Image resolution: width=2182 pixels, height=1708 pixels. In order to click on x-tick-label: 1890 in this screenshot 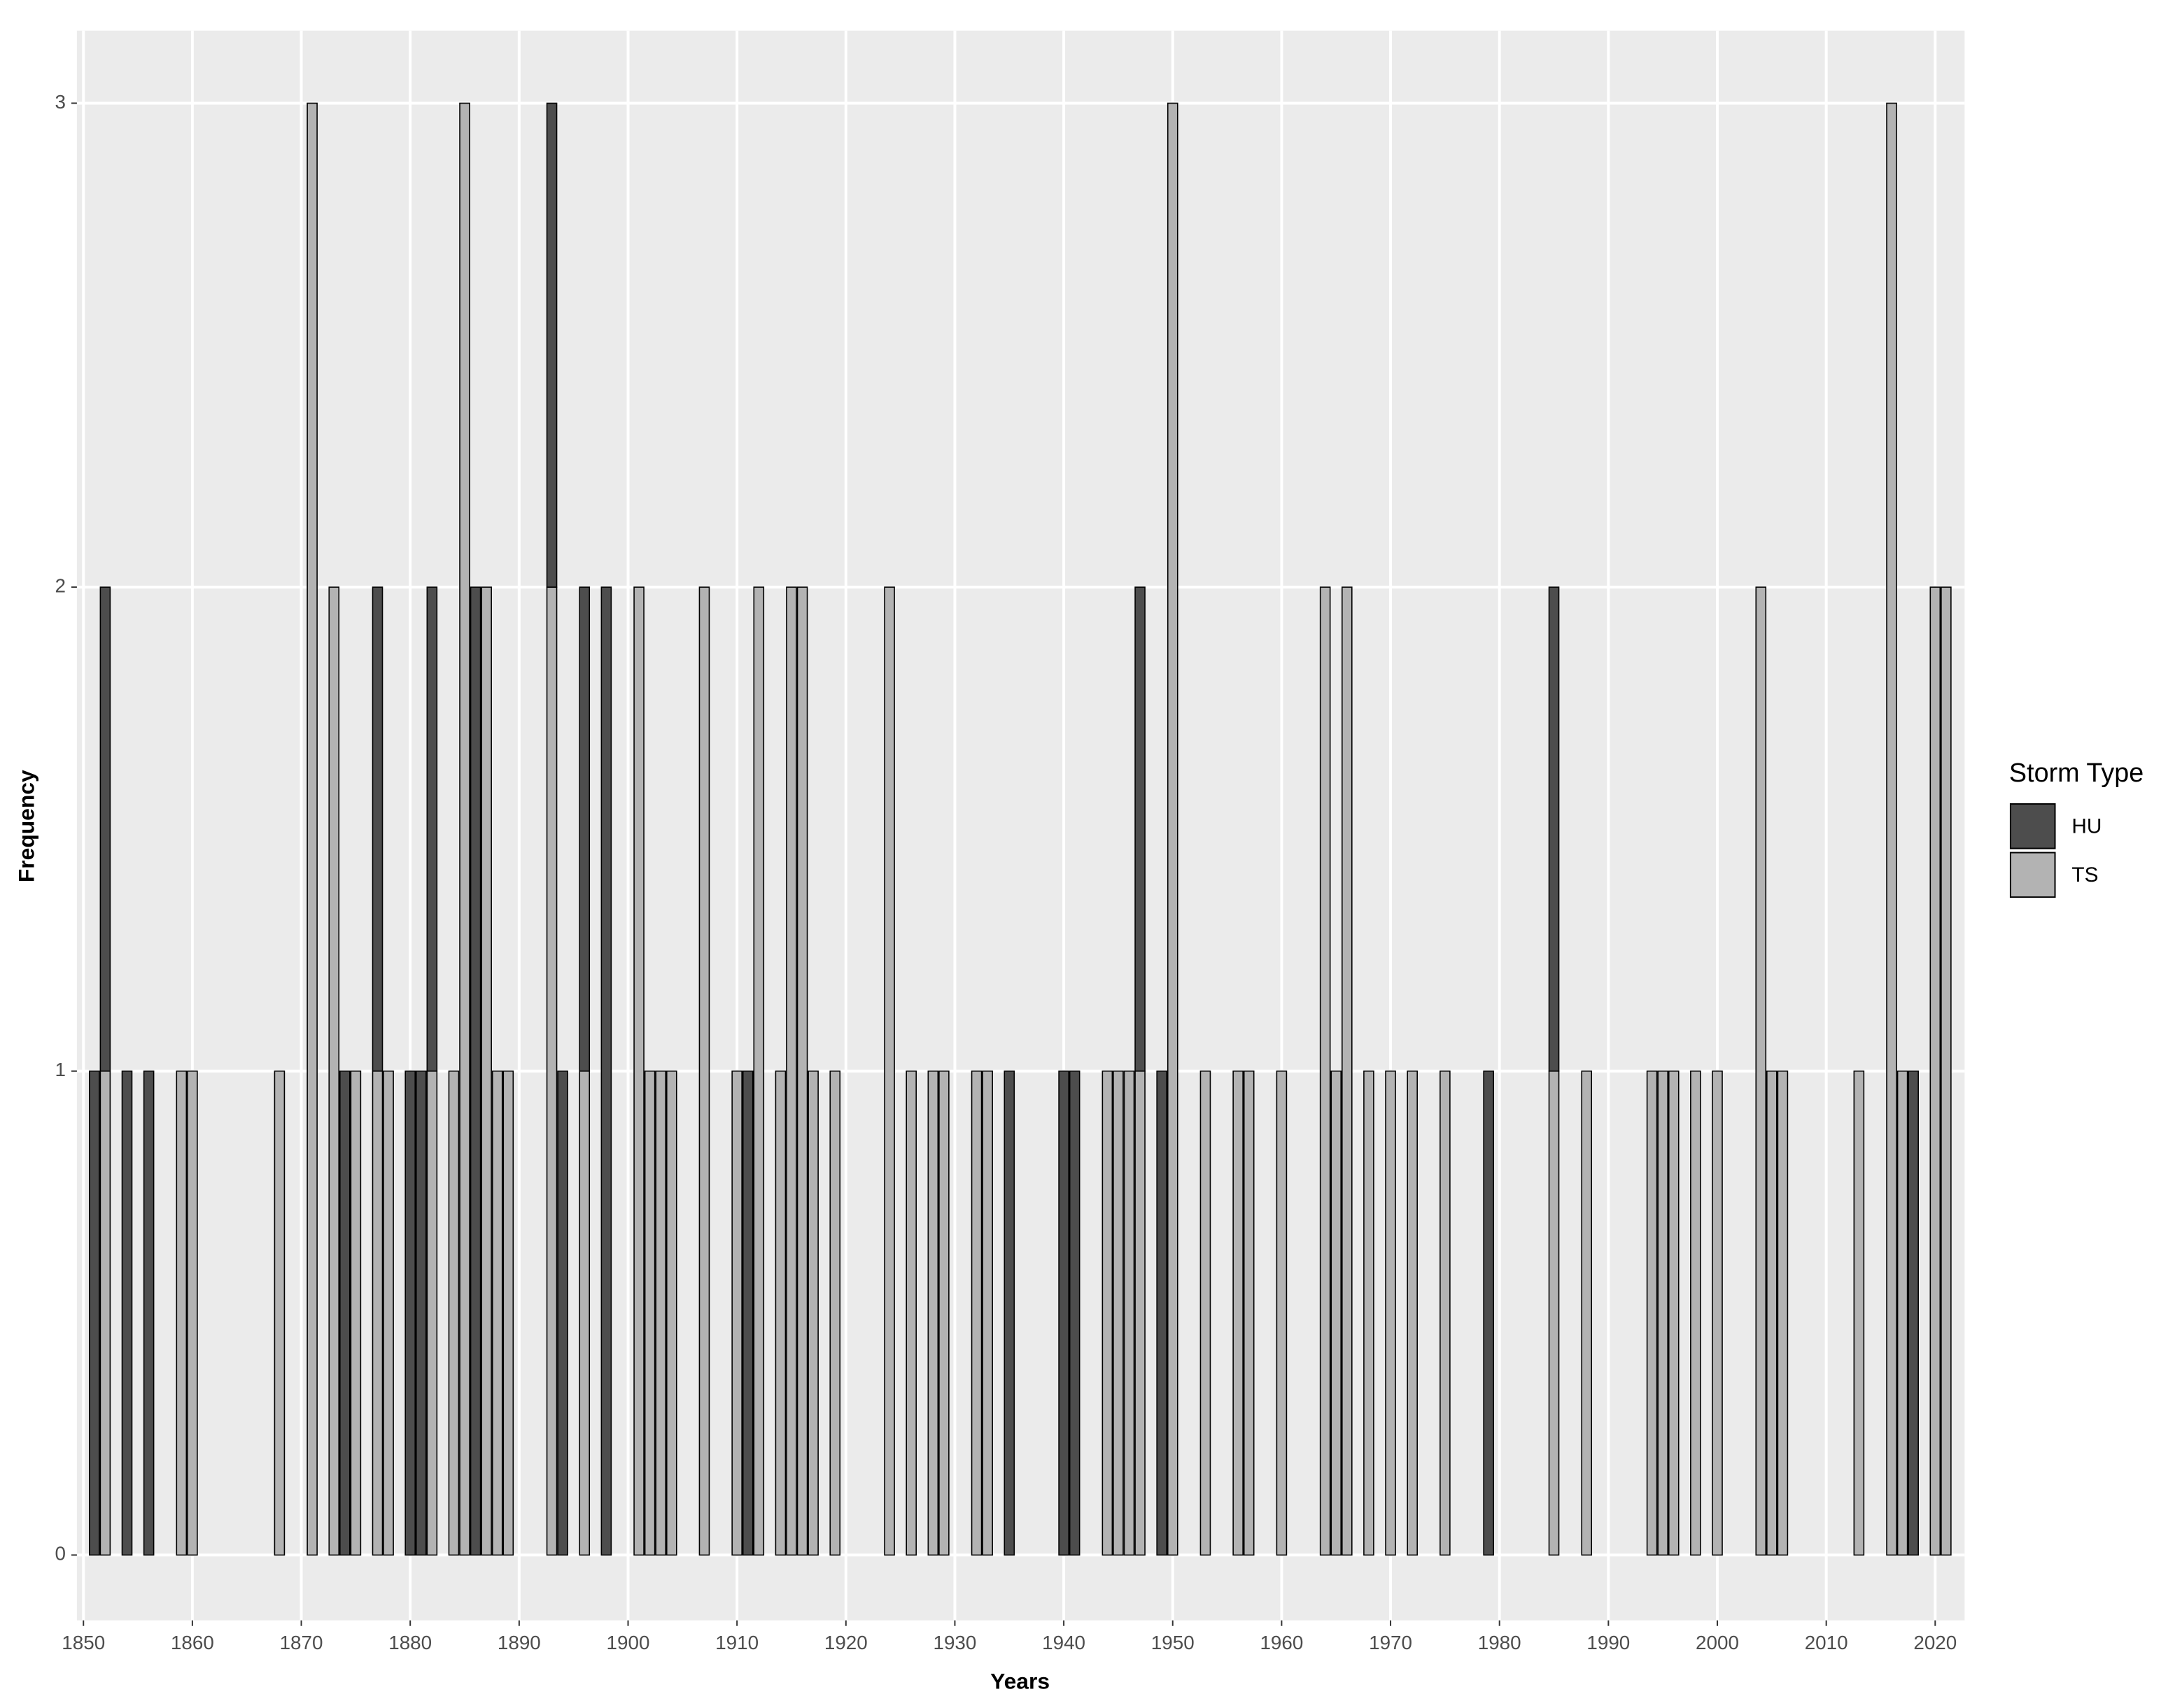, I will do `click(519, 1642)`.